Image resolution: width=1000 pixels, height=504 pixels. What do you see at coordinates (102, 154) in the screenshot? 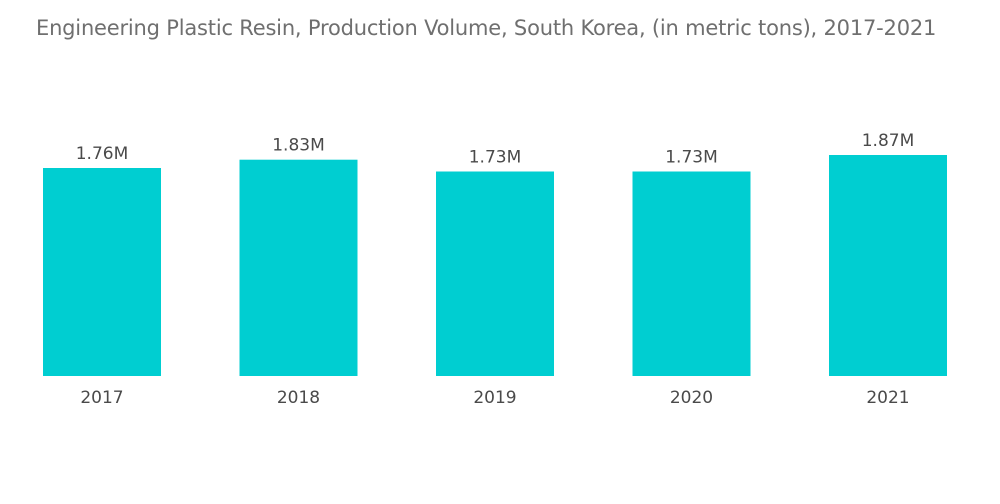
I see `data-label-2017: 1.76M` at bounding box center [102, 154].